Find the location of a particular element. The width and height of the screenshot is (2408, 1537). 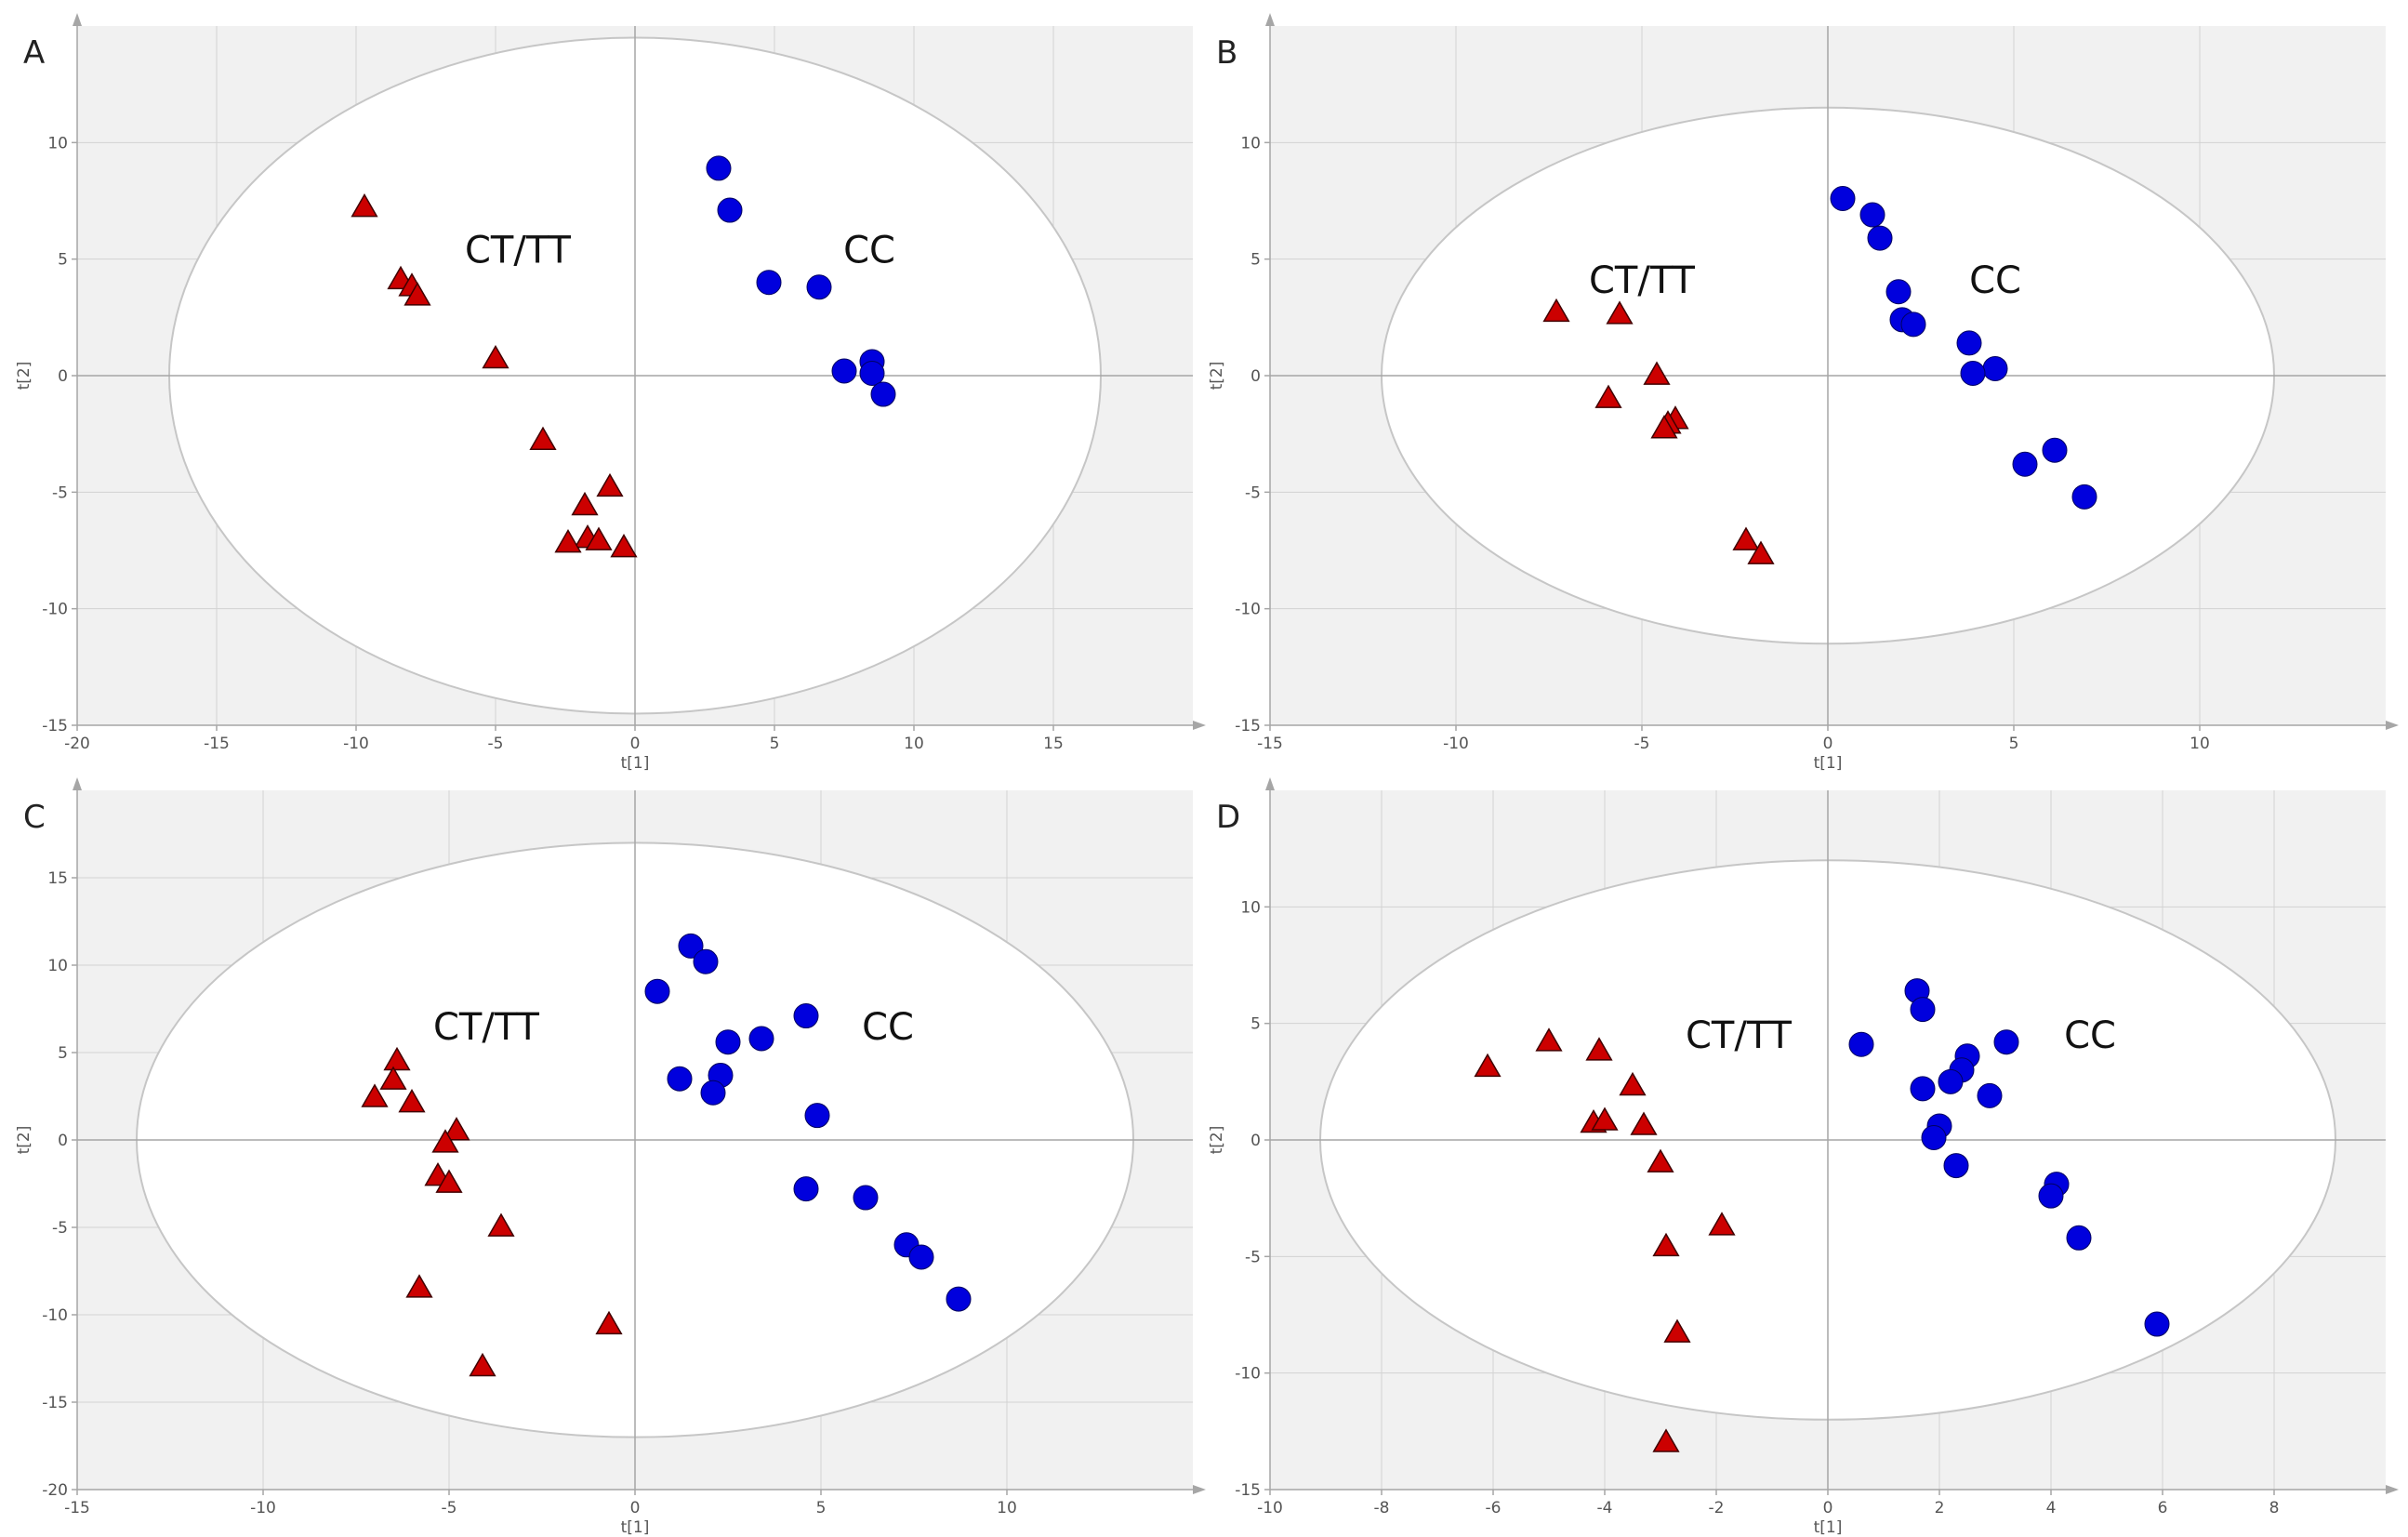

y-axis-title: t[2] is located at coordinates (1217, 376).